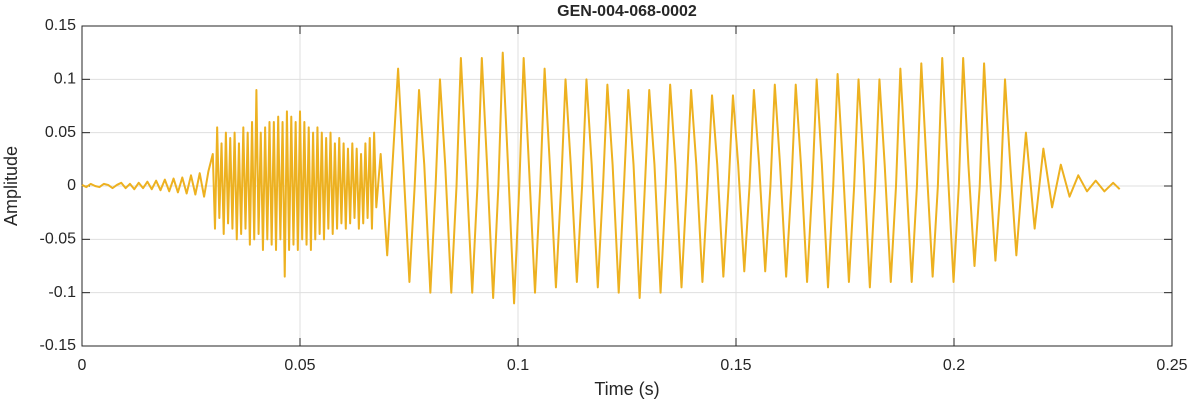 This screenshot has width=1193, height=404. I want to click on x-tick-label: 0.1, so click(518, 365).